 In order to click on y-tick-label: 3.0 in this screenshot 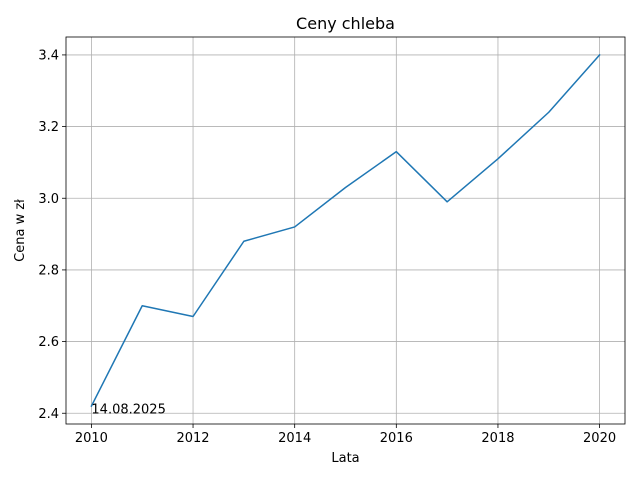, I will do `click(48, 199)`.